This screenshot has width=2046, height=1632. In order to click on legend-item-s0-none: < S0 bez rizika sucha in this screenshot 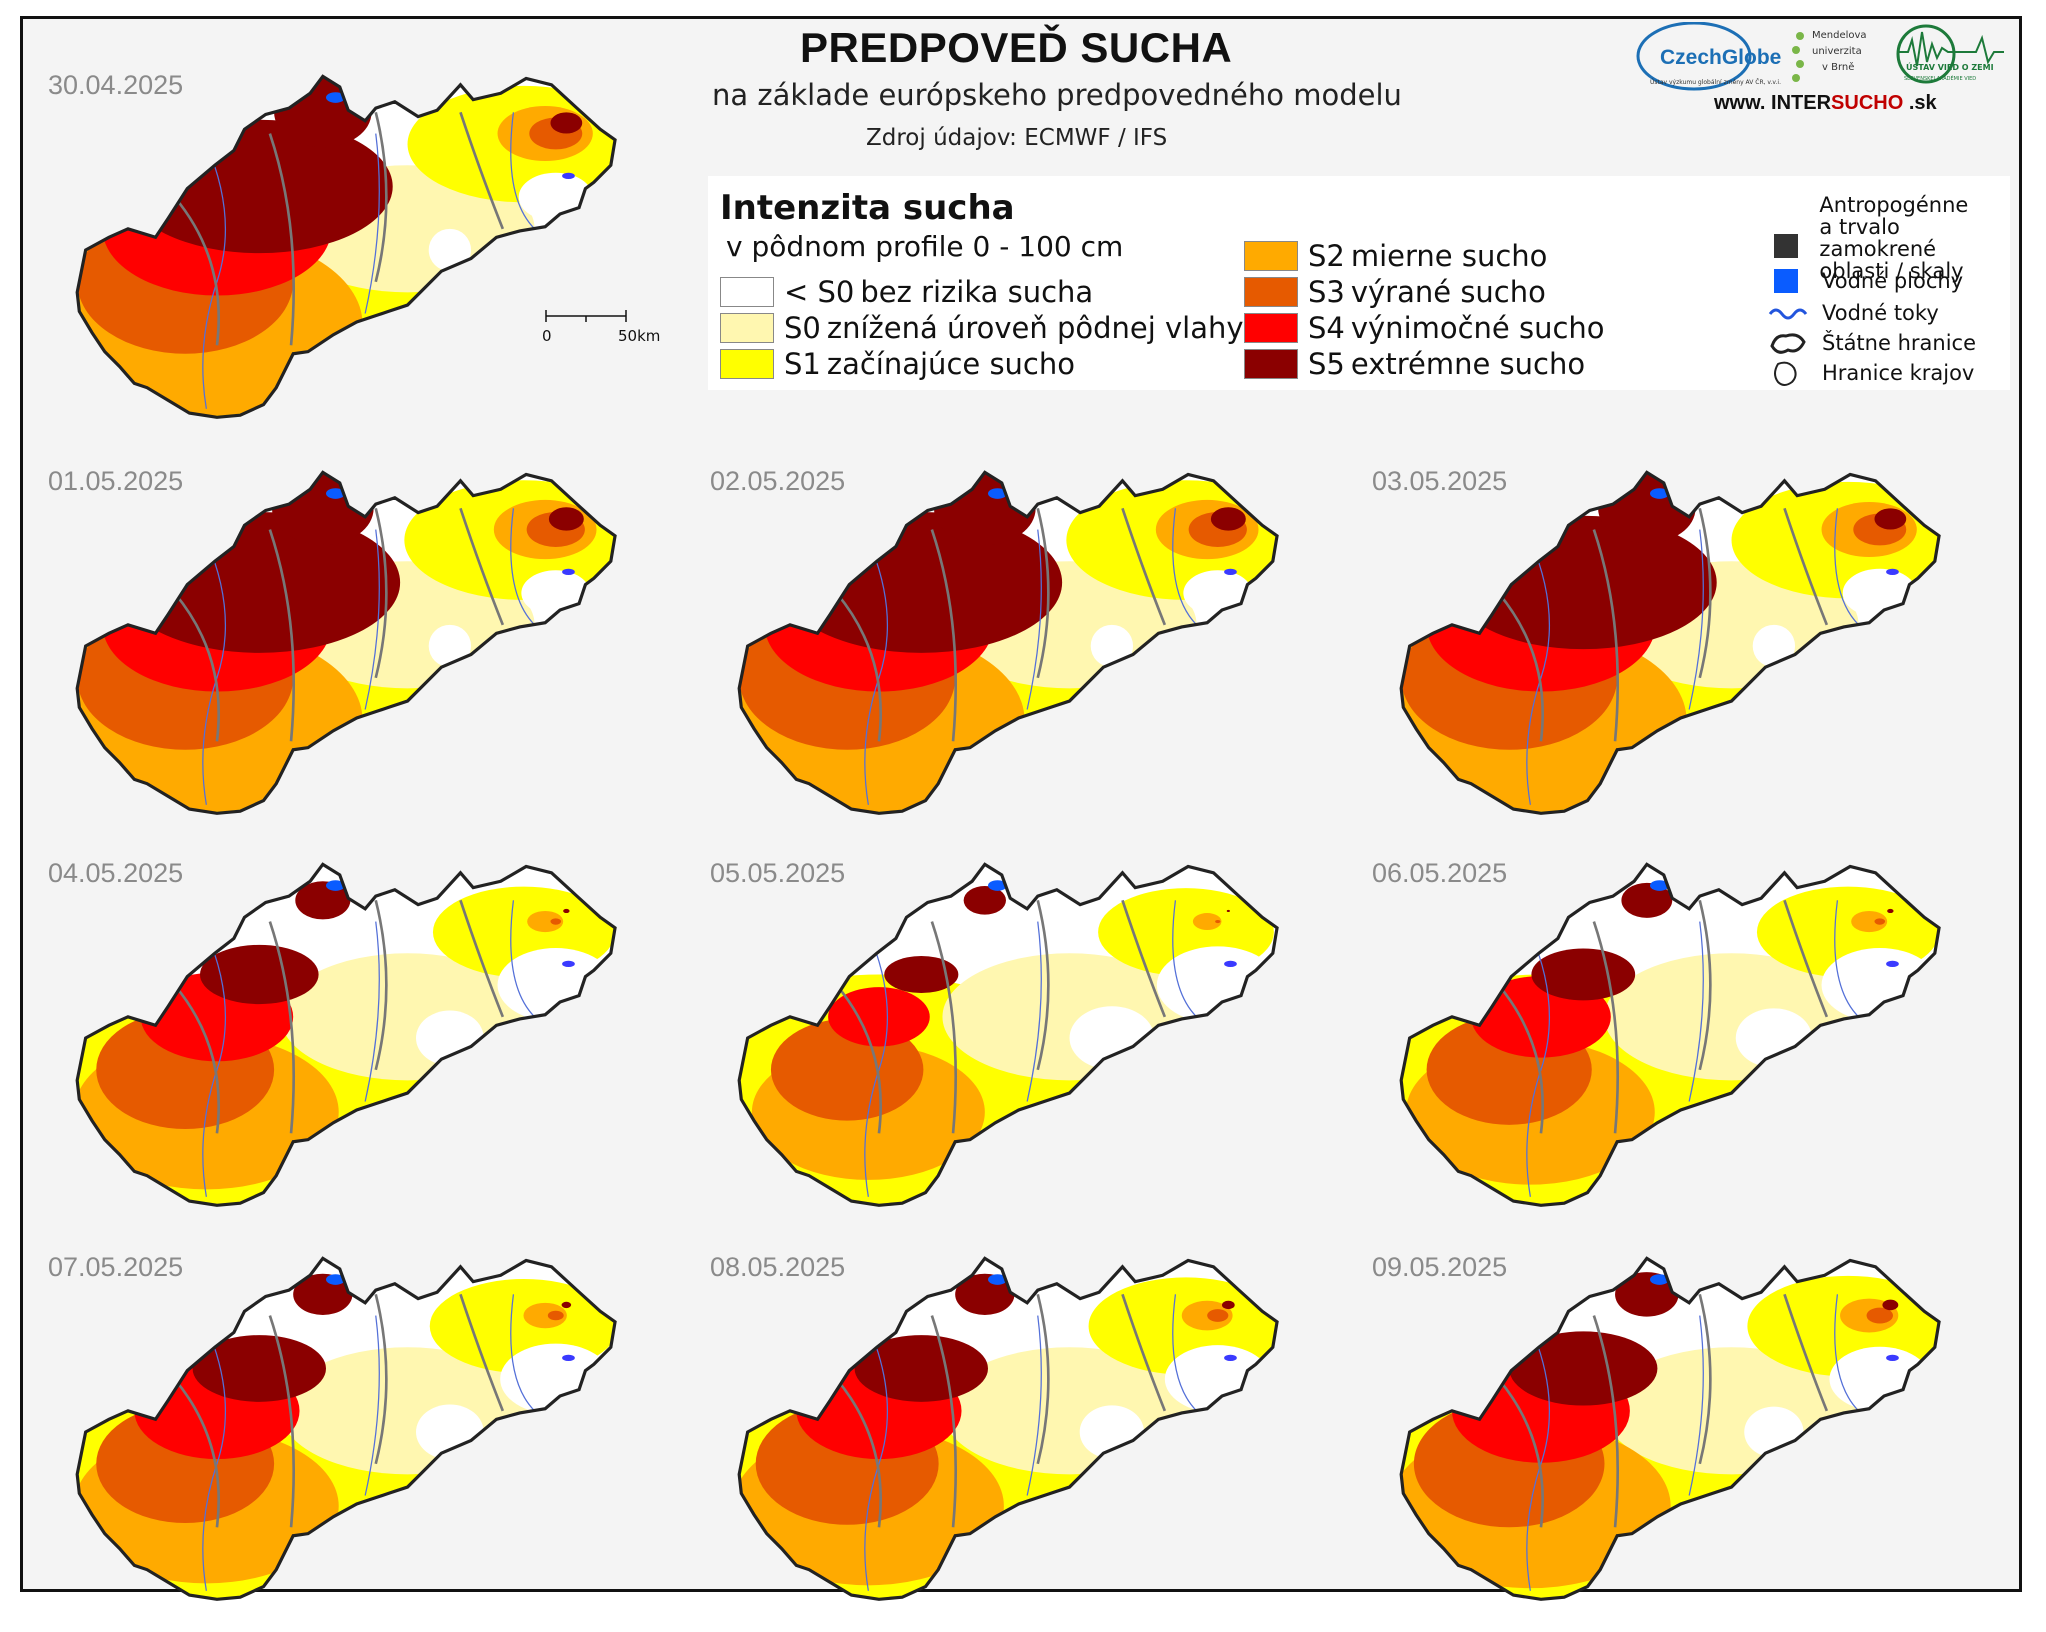, I will do `click(906, 292)`.